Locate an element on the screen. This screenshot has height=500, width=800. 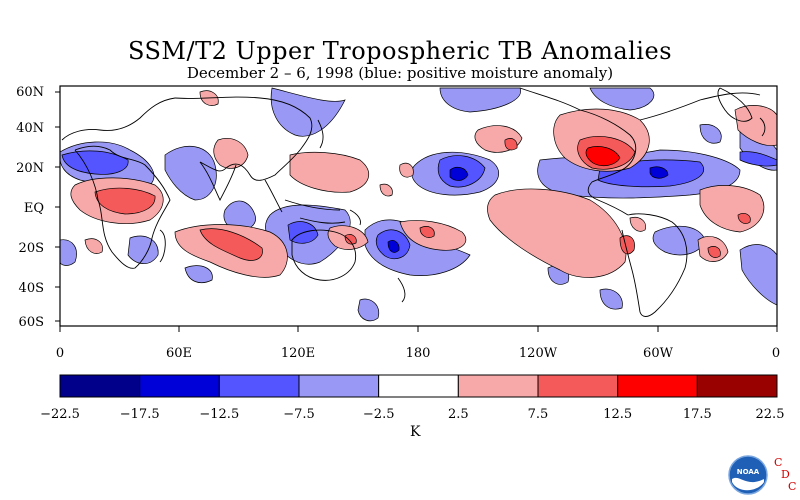
colorbar-label: −12.5 is located at coordinates (219, 414).